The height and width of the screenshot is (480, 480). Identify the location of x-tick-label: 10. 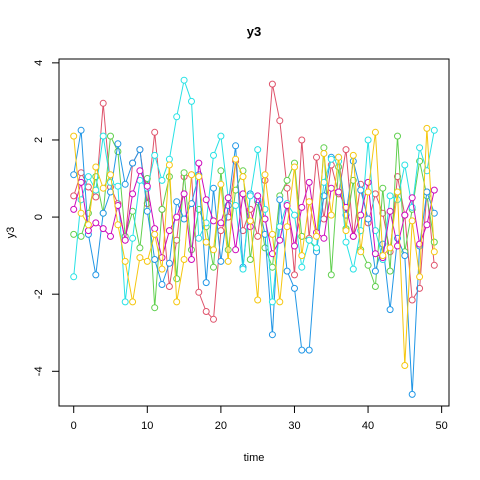
(147, 426).